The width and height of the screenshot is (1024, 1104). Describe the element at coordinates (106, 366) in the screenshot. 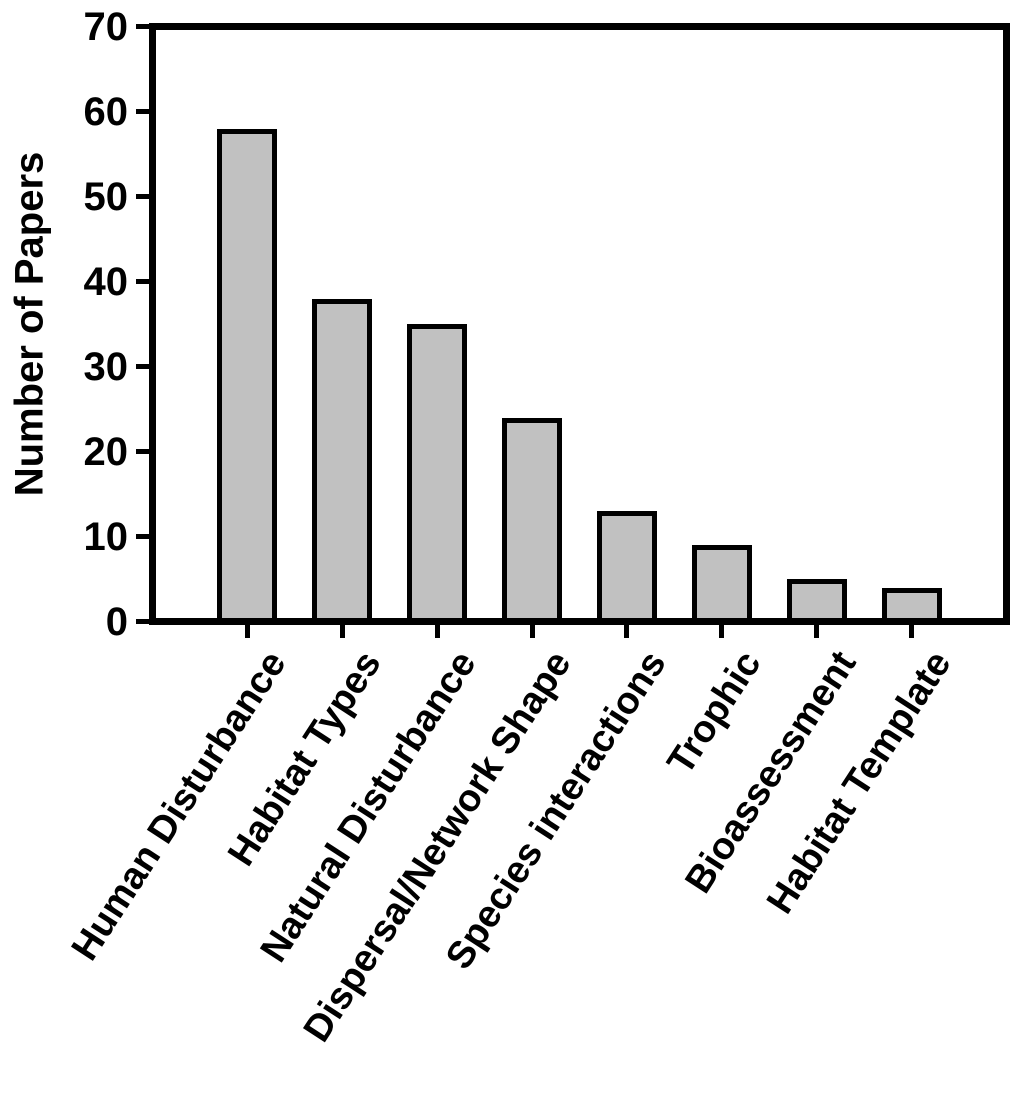

I see `y-tick-label: 30` at that location.